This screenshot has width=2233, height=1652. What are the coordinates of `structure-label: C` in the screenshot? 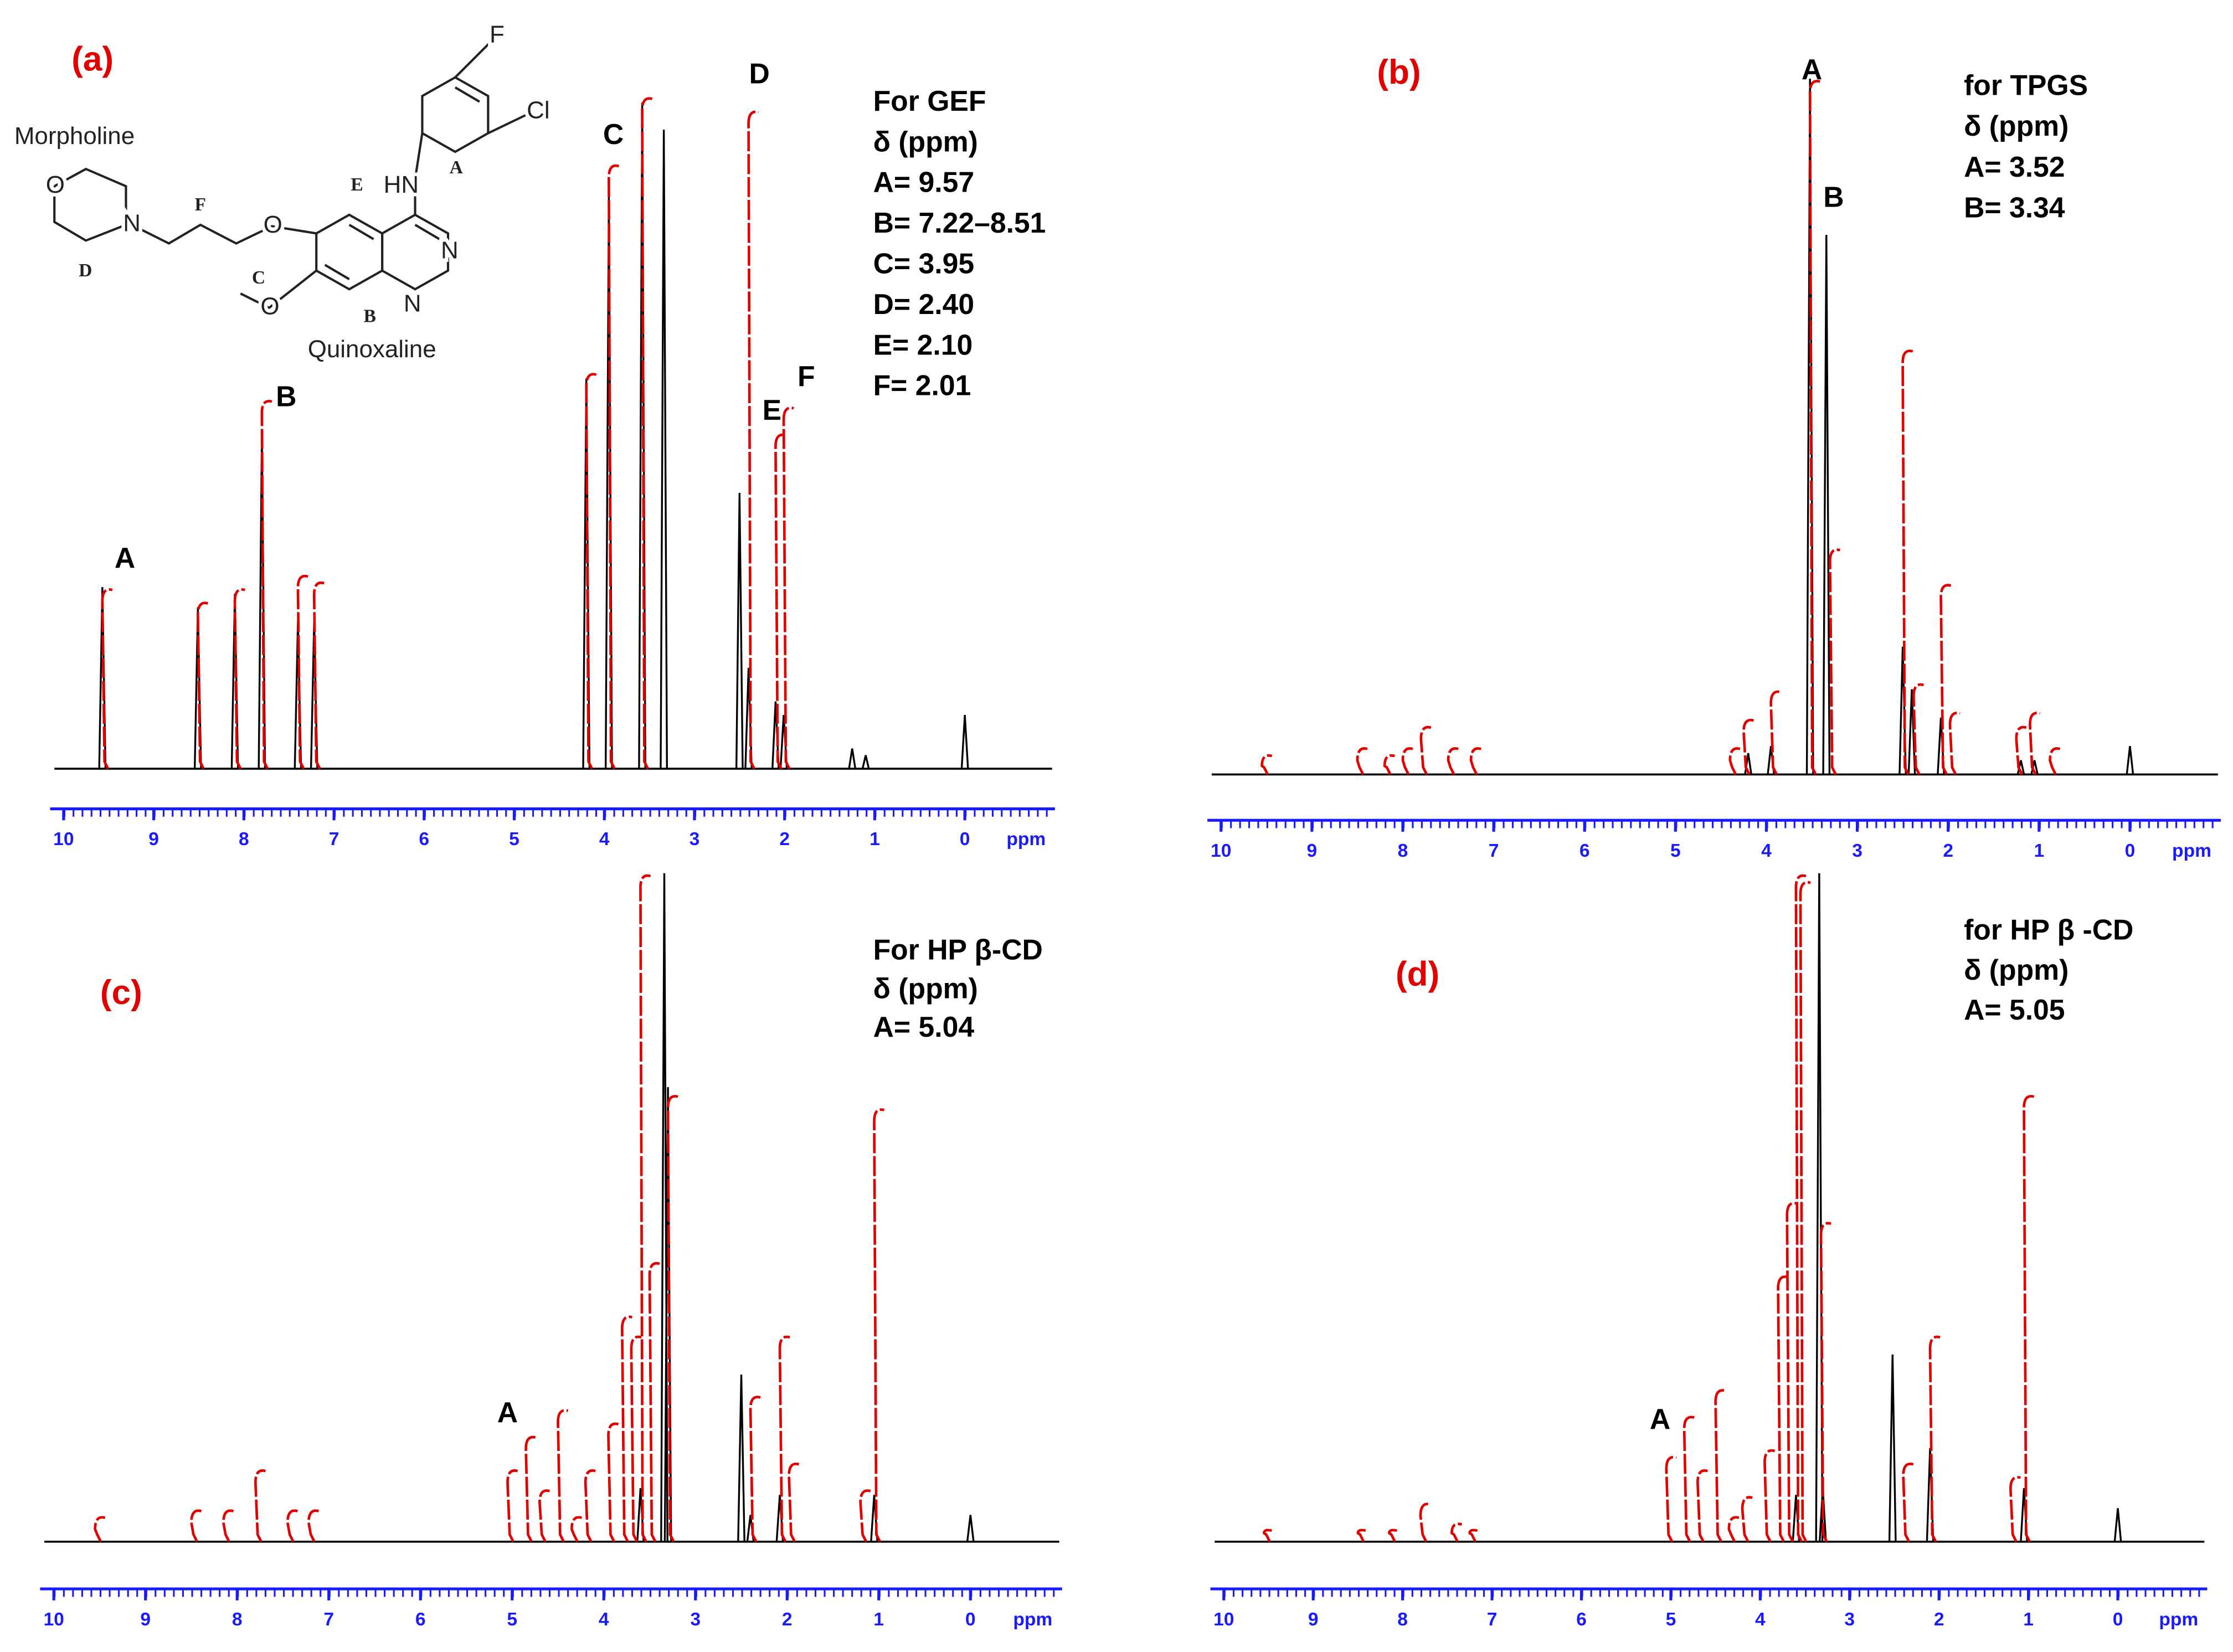 It's located at (258, 277).